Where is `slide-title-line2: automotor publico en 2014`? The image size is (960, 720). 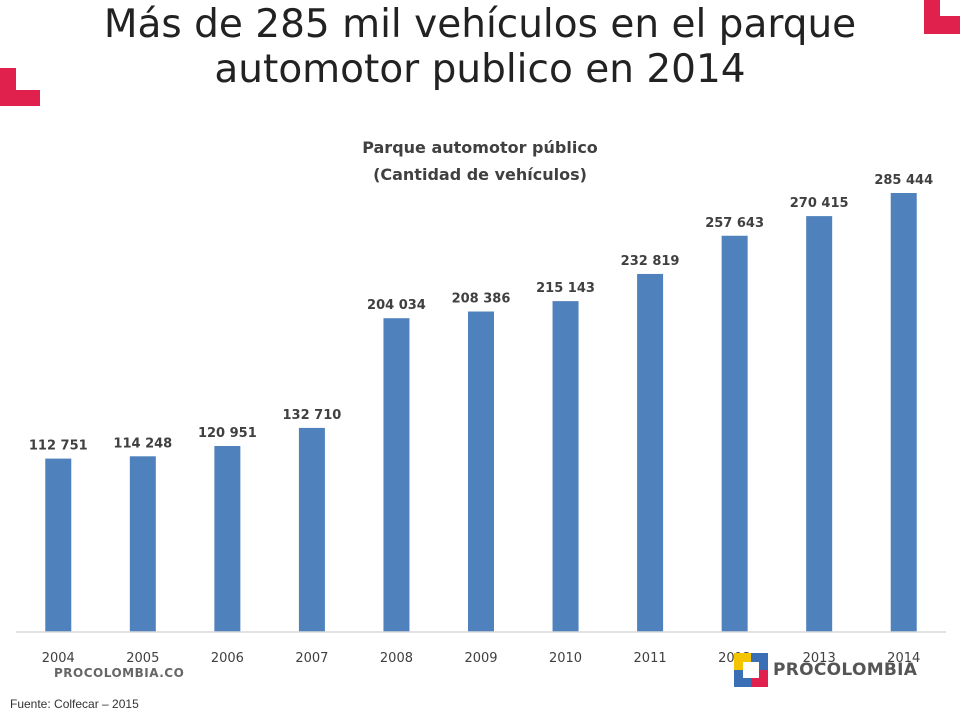
slide-title-line2: automotor publico en 2014 is located at coordinates (480, 69).